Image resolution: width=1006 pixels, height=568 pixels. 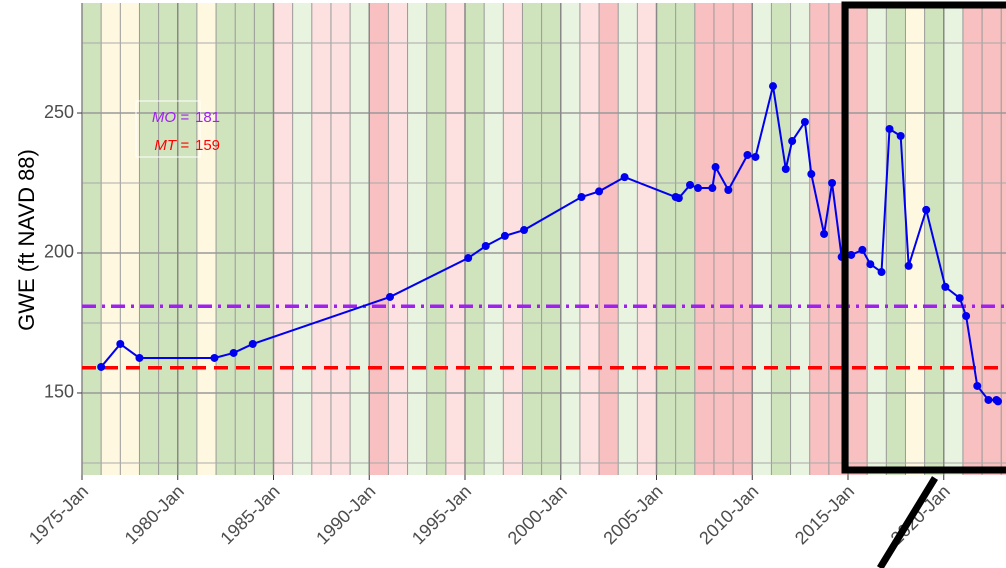 What do you see at coordinates (345, 514) in the screenshot?
I see `x-tick-label: 1990-Jan` at bounding box center [345, 514].